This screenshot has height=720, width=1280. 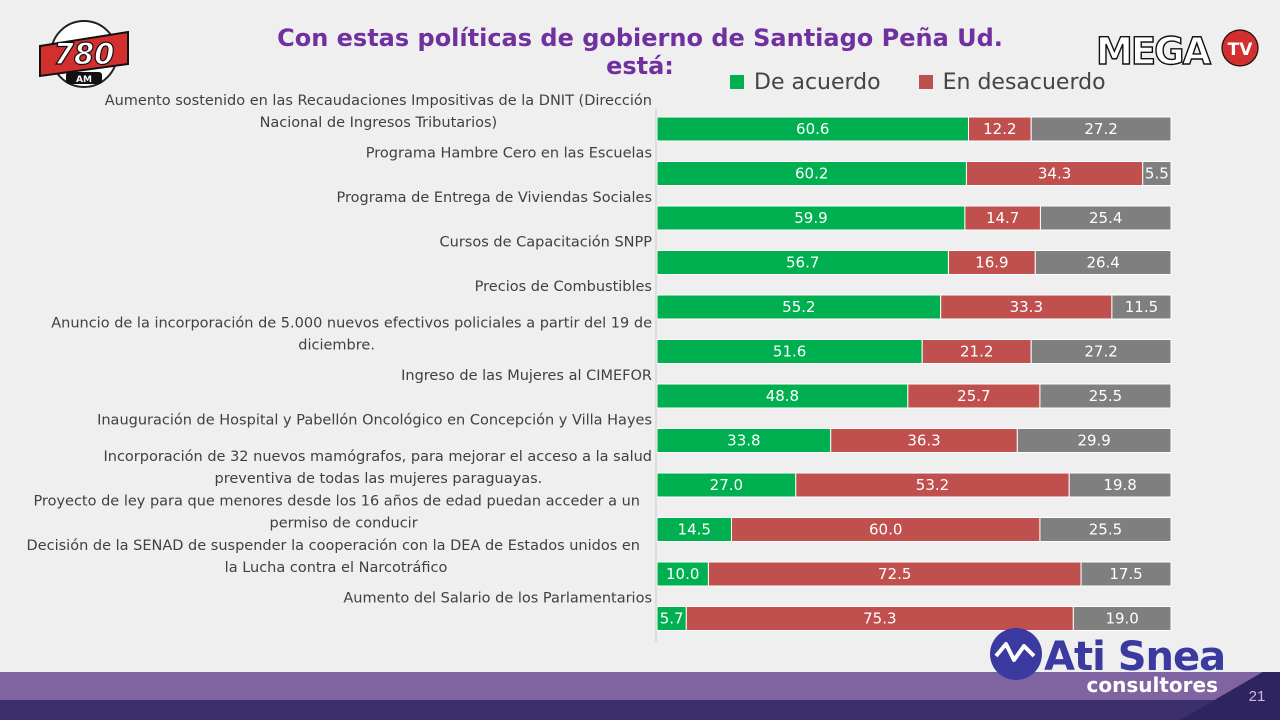 I want to click on legend-swatch-disagree, so click(x=925, y=82).